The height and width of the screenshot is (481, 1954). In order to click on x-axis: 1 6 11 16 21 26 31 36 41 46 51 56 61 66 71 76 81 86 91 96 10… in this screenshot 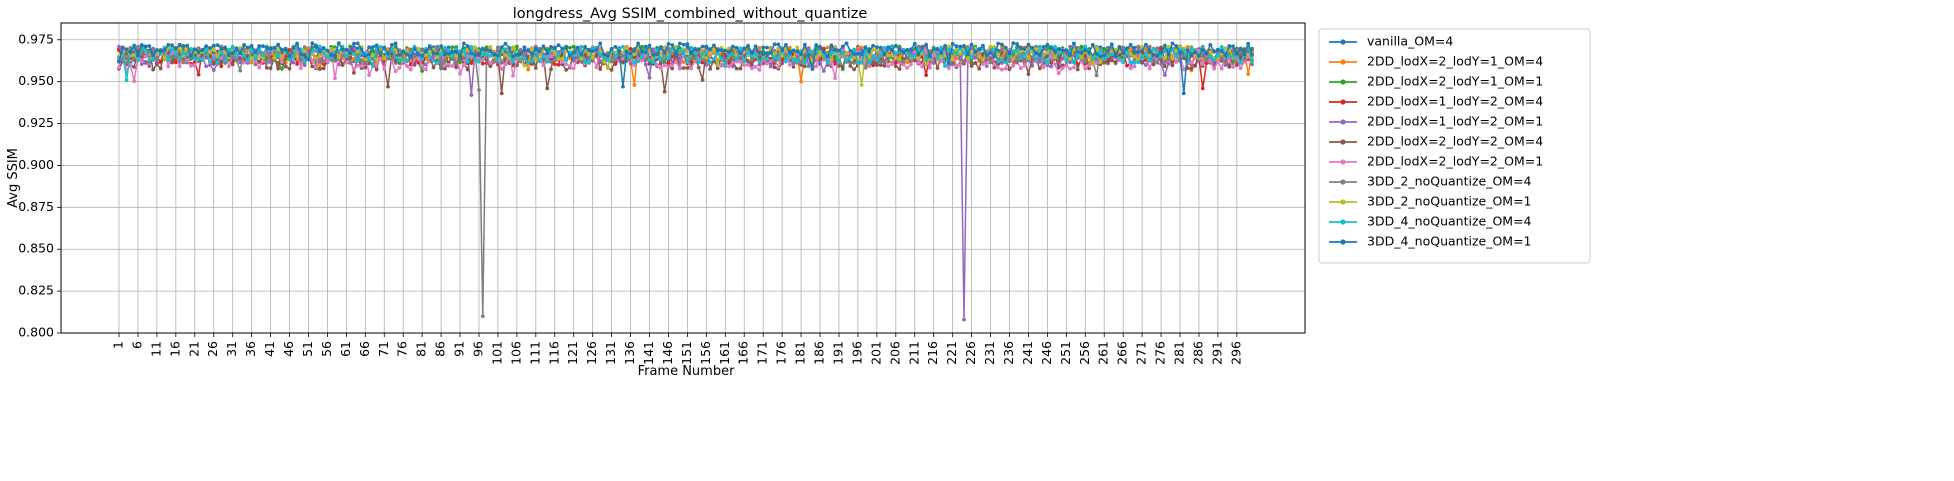, I will do `click(677, 349)`.